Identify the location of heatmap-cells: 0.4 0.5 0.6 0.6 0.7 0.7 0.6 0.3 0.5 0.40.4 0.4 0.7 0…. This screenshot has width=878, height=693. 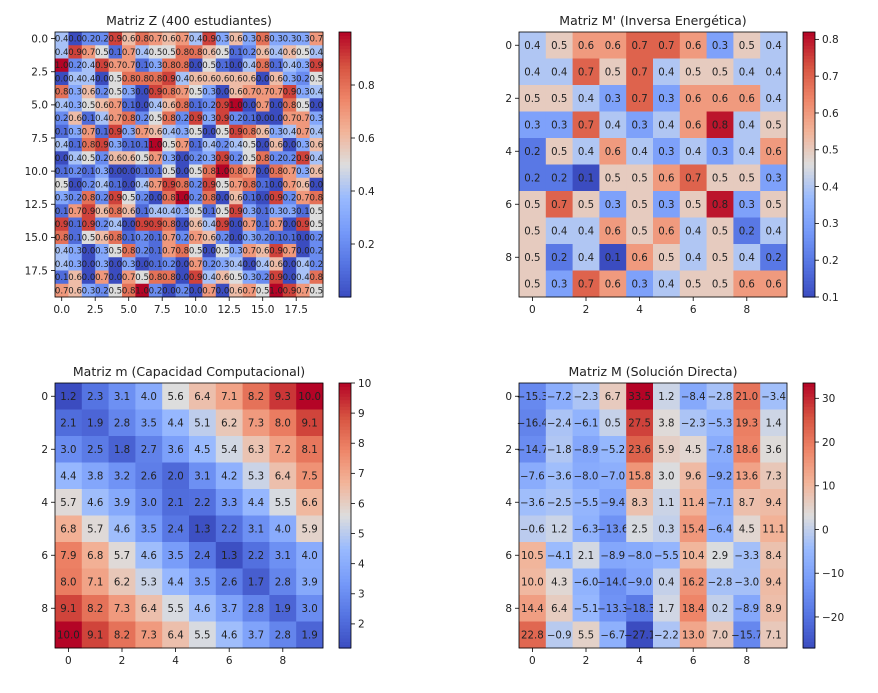
(653, 165).